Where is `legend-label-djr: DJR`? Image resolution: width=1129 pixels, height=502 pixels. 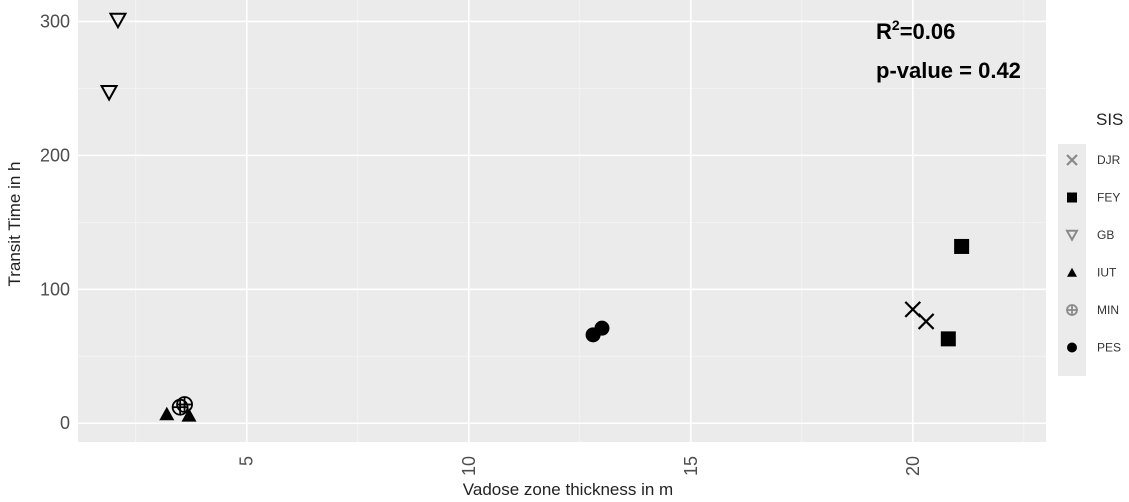 legend-label-djr: DJR is located at coordinates (1109, 160).